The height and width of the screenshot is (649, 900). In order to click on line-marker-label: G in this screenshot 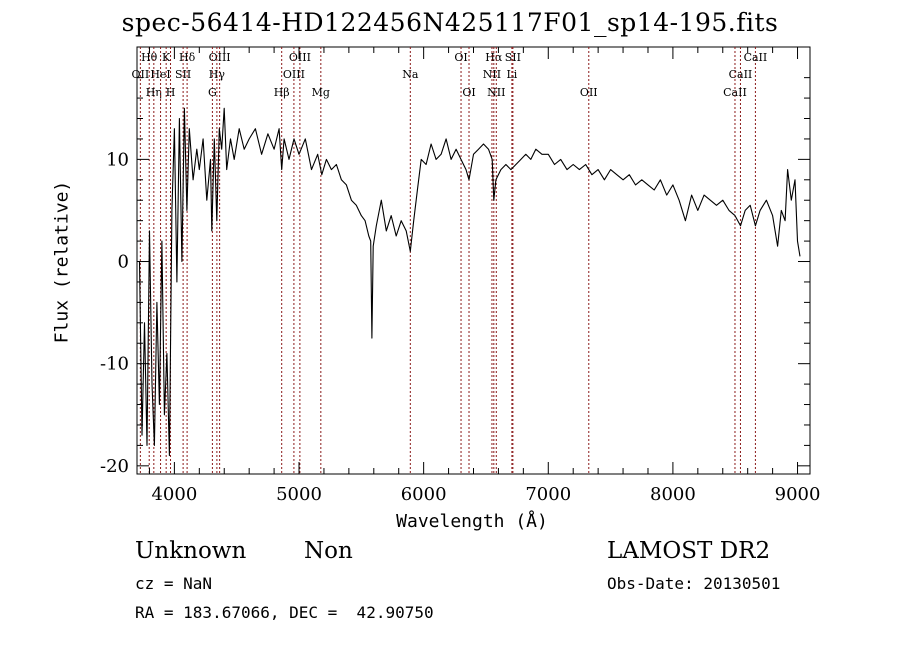, I will do `click(212, 92)`.